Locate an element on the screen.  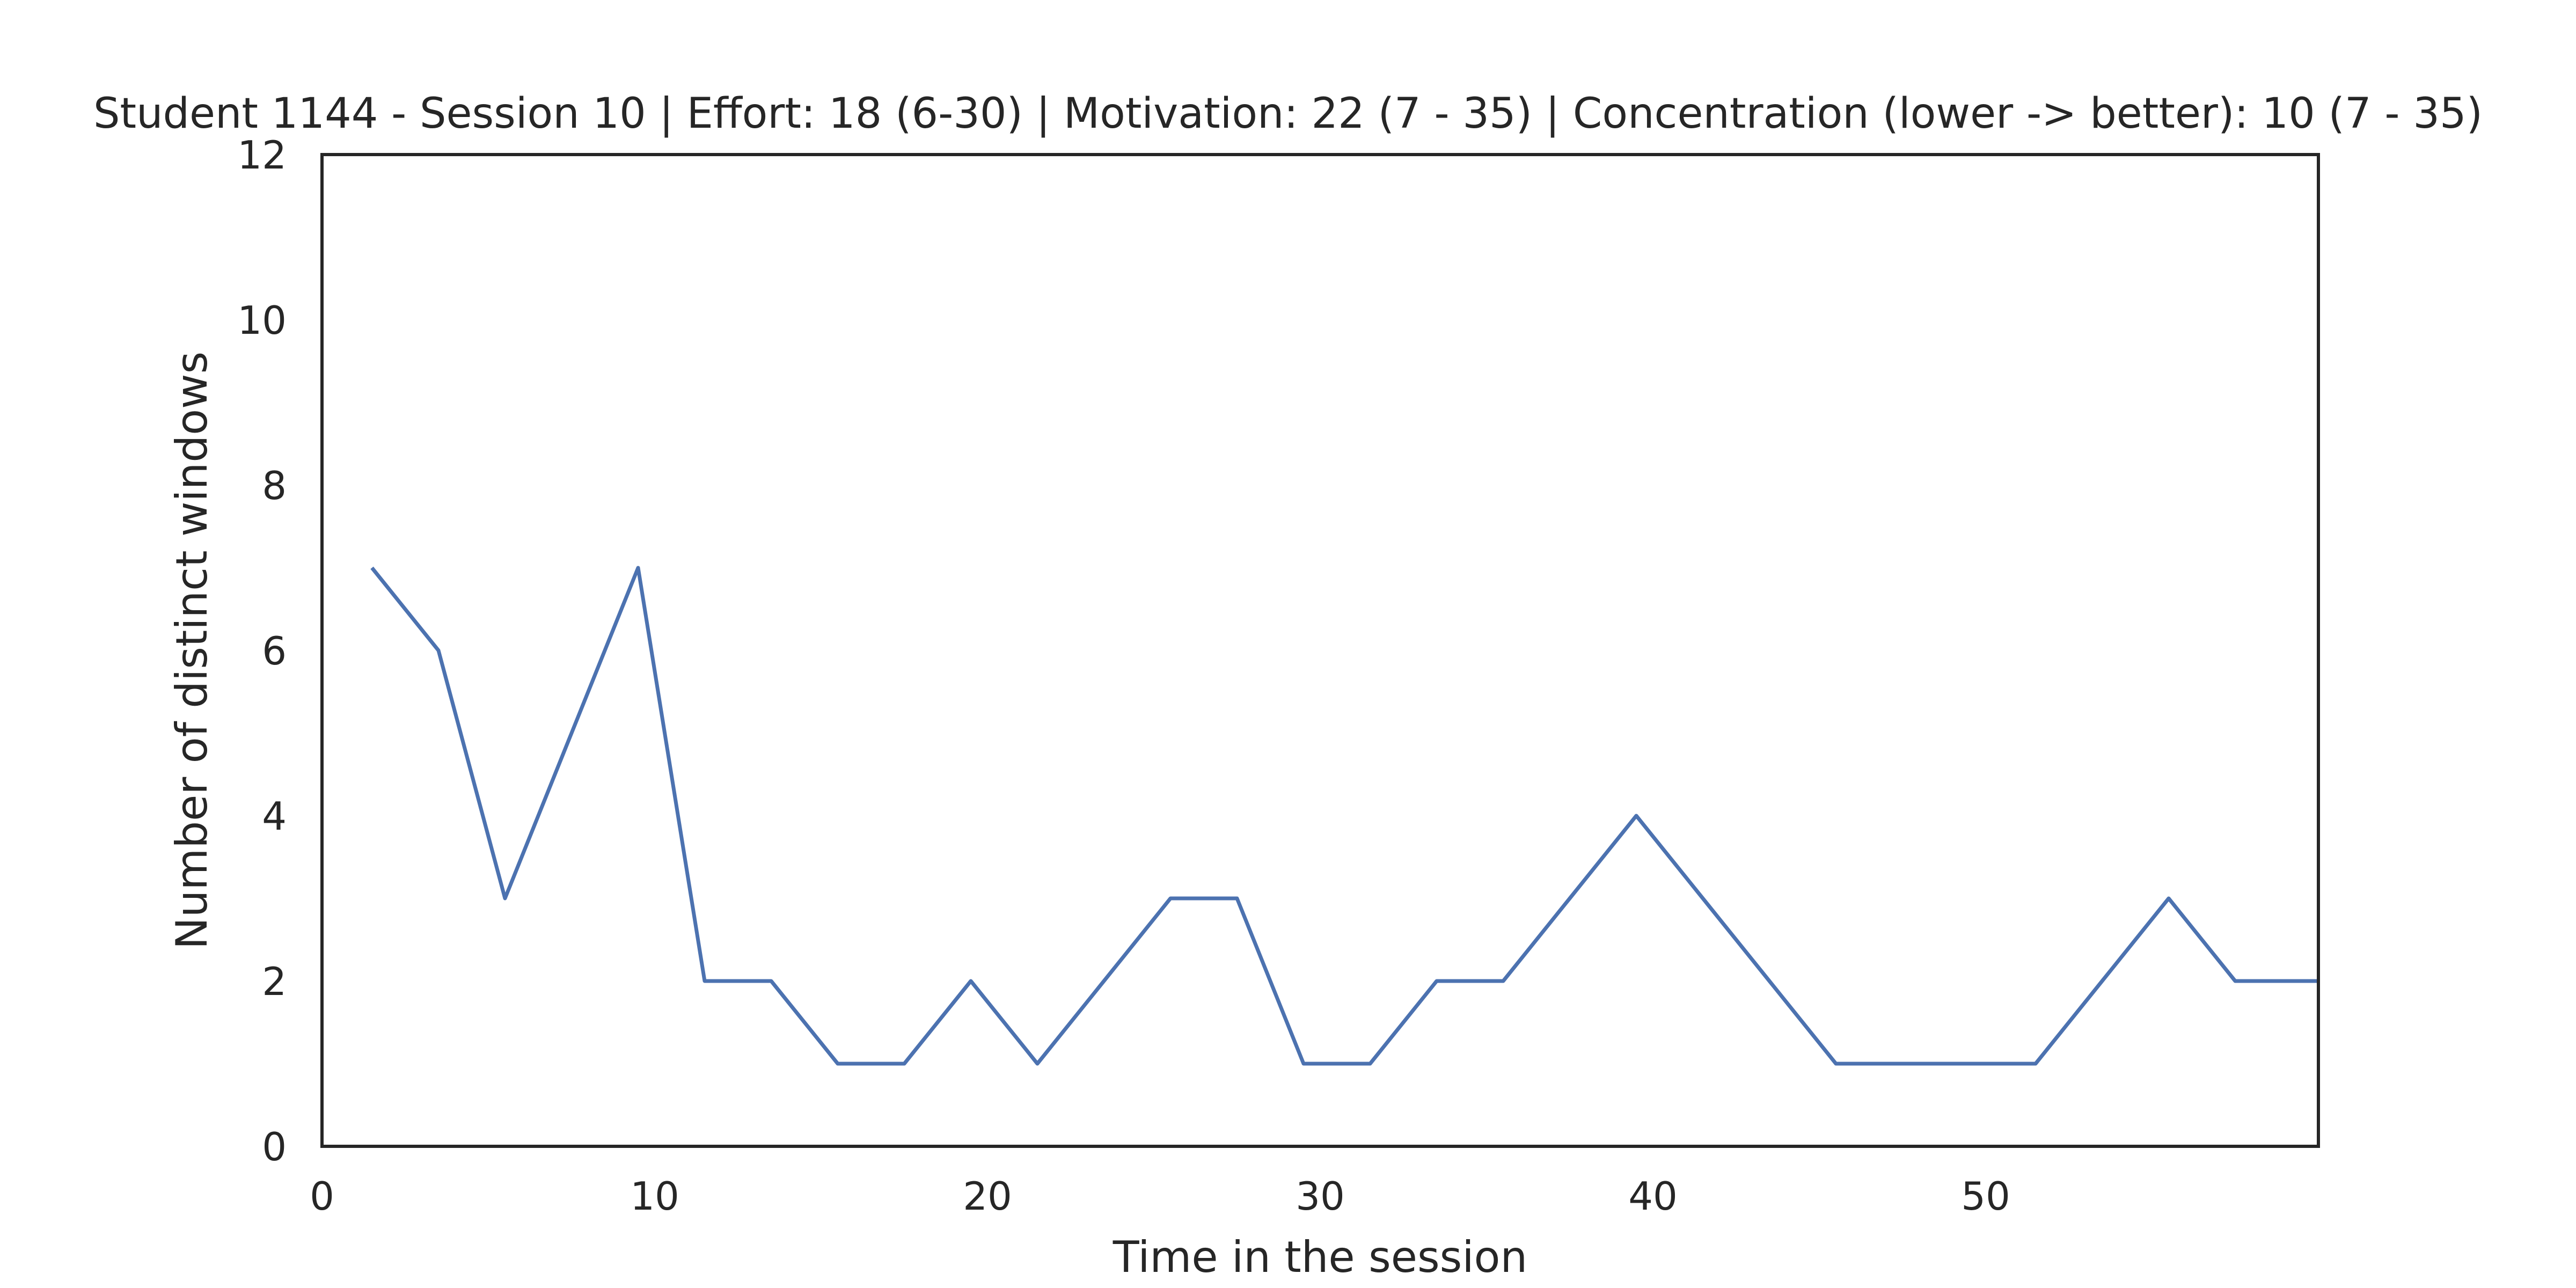
y-tick-label: 4 is located at coordinates (274, 816).